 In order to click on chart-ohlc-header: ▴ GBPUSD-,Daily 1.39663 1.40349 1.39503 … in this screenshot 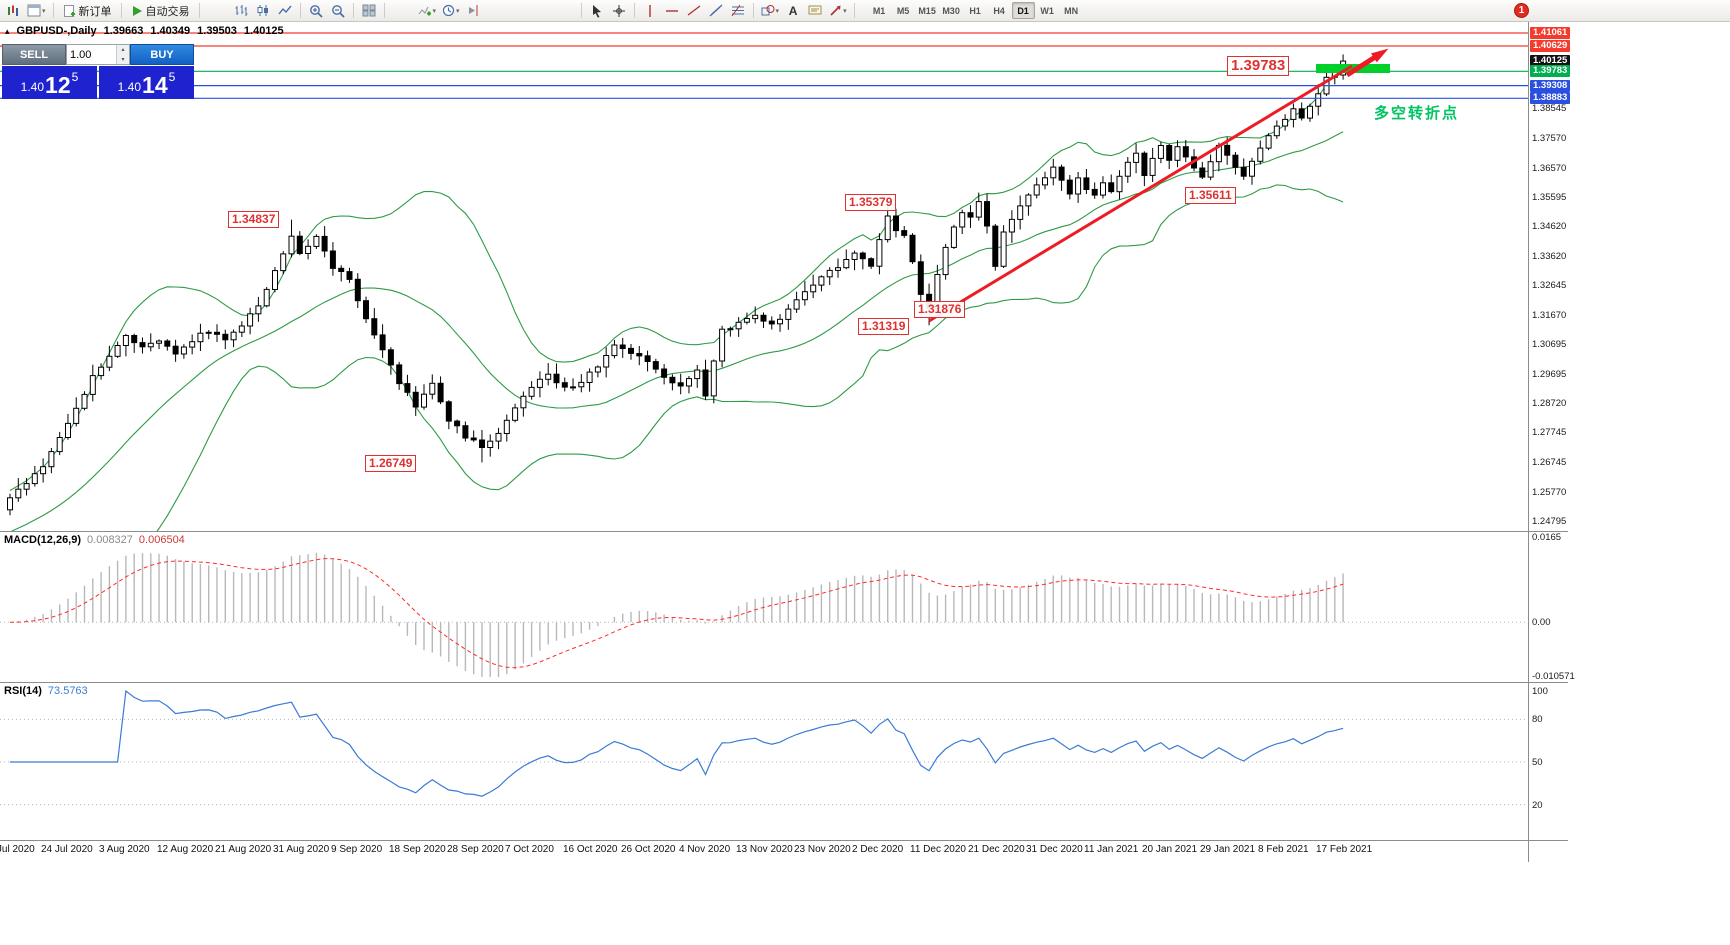, I will do `click(144, 31)`.